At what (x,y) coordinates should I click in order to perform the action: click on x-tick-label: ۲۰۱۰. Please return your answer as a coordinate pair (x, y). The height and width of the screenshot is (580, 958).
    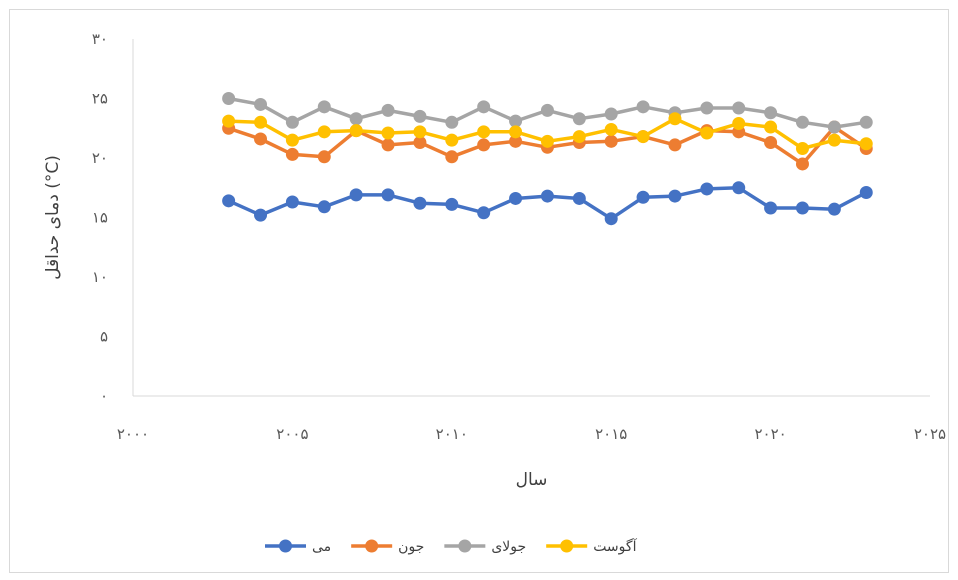
    Looking at the image, I should click on (452, 434).